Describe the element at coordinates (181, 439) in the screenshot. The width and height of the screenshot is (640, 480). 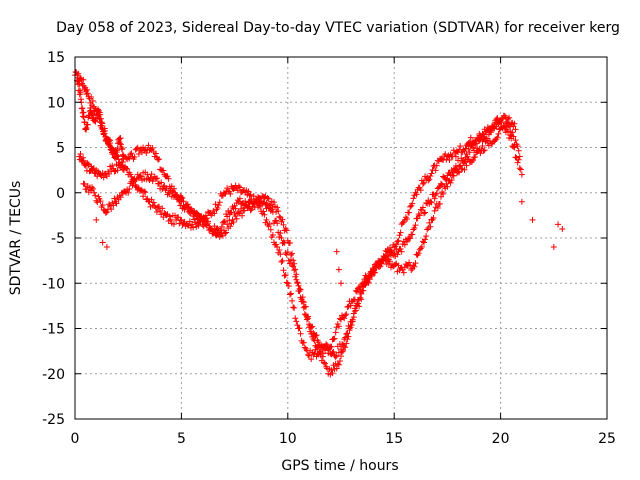
I see `x-tick-label: 5` at that location.